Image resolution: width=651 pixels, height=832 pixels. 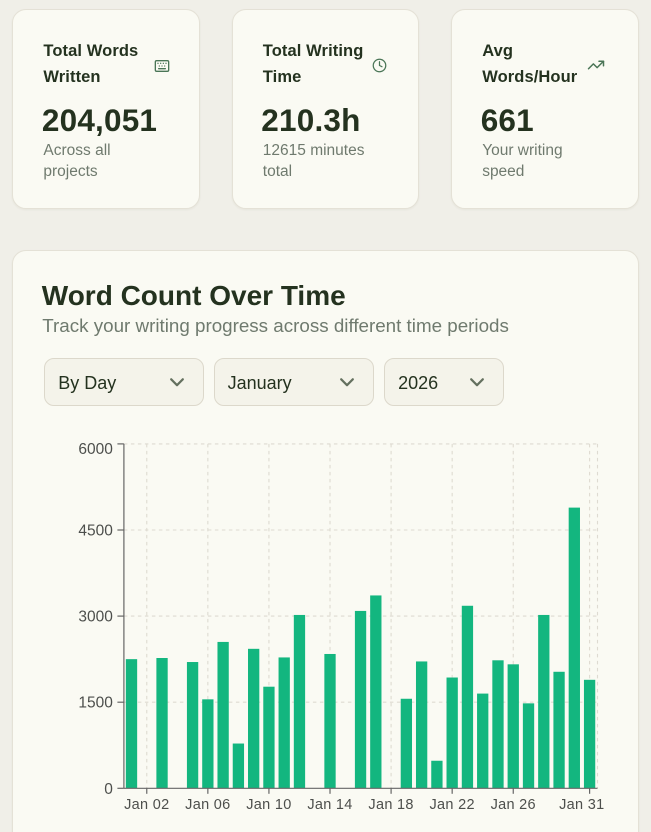 I want to click on svg-text: 6000, so click(x=95, y=449).